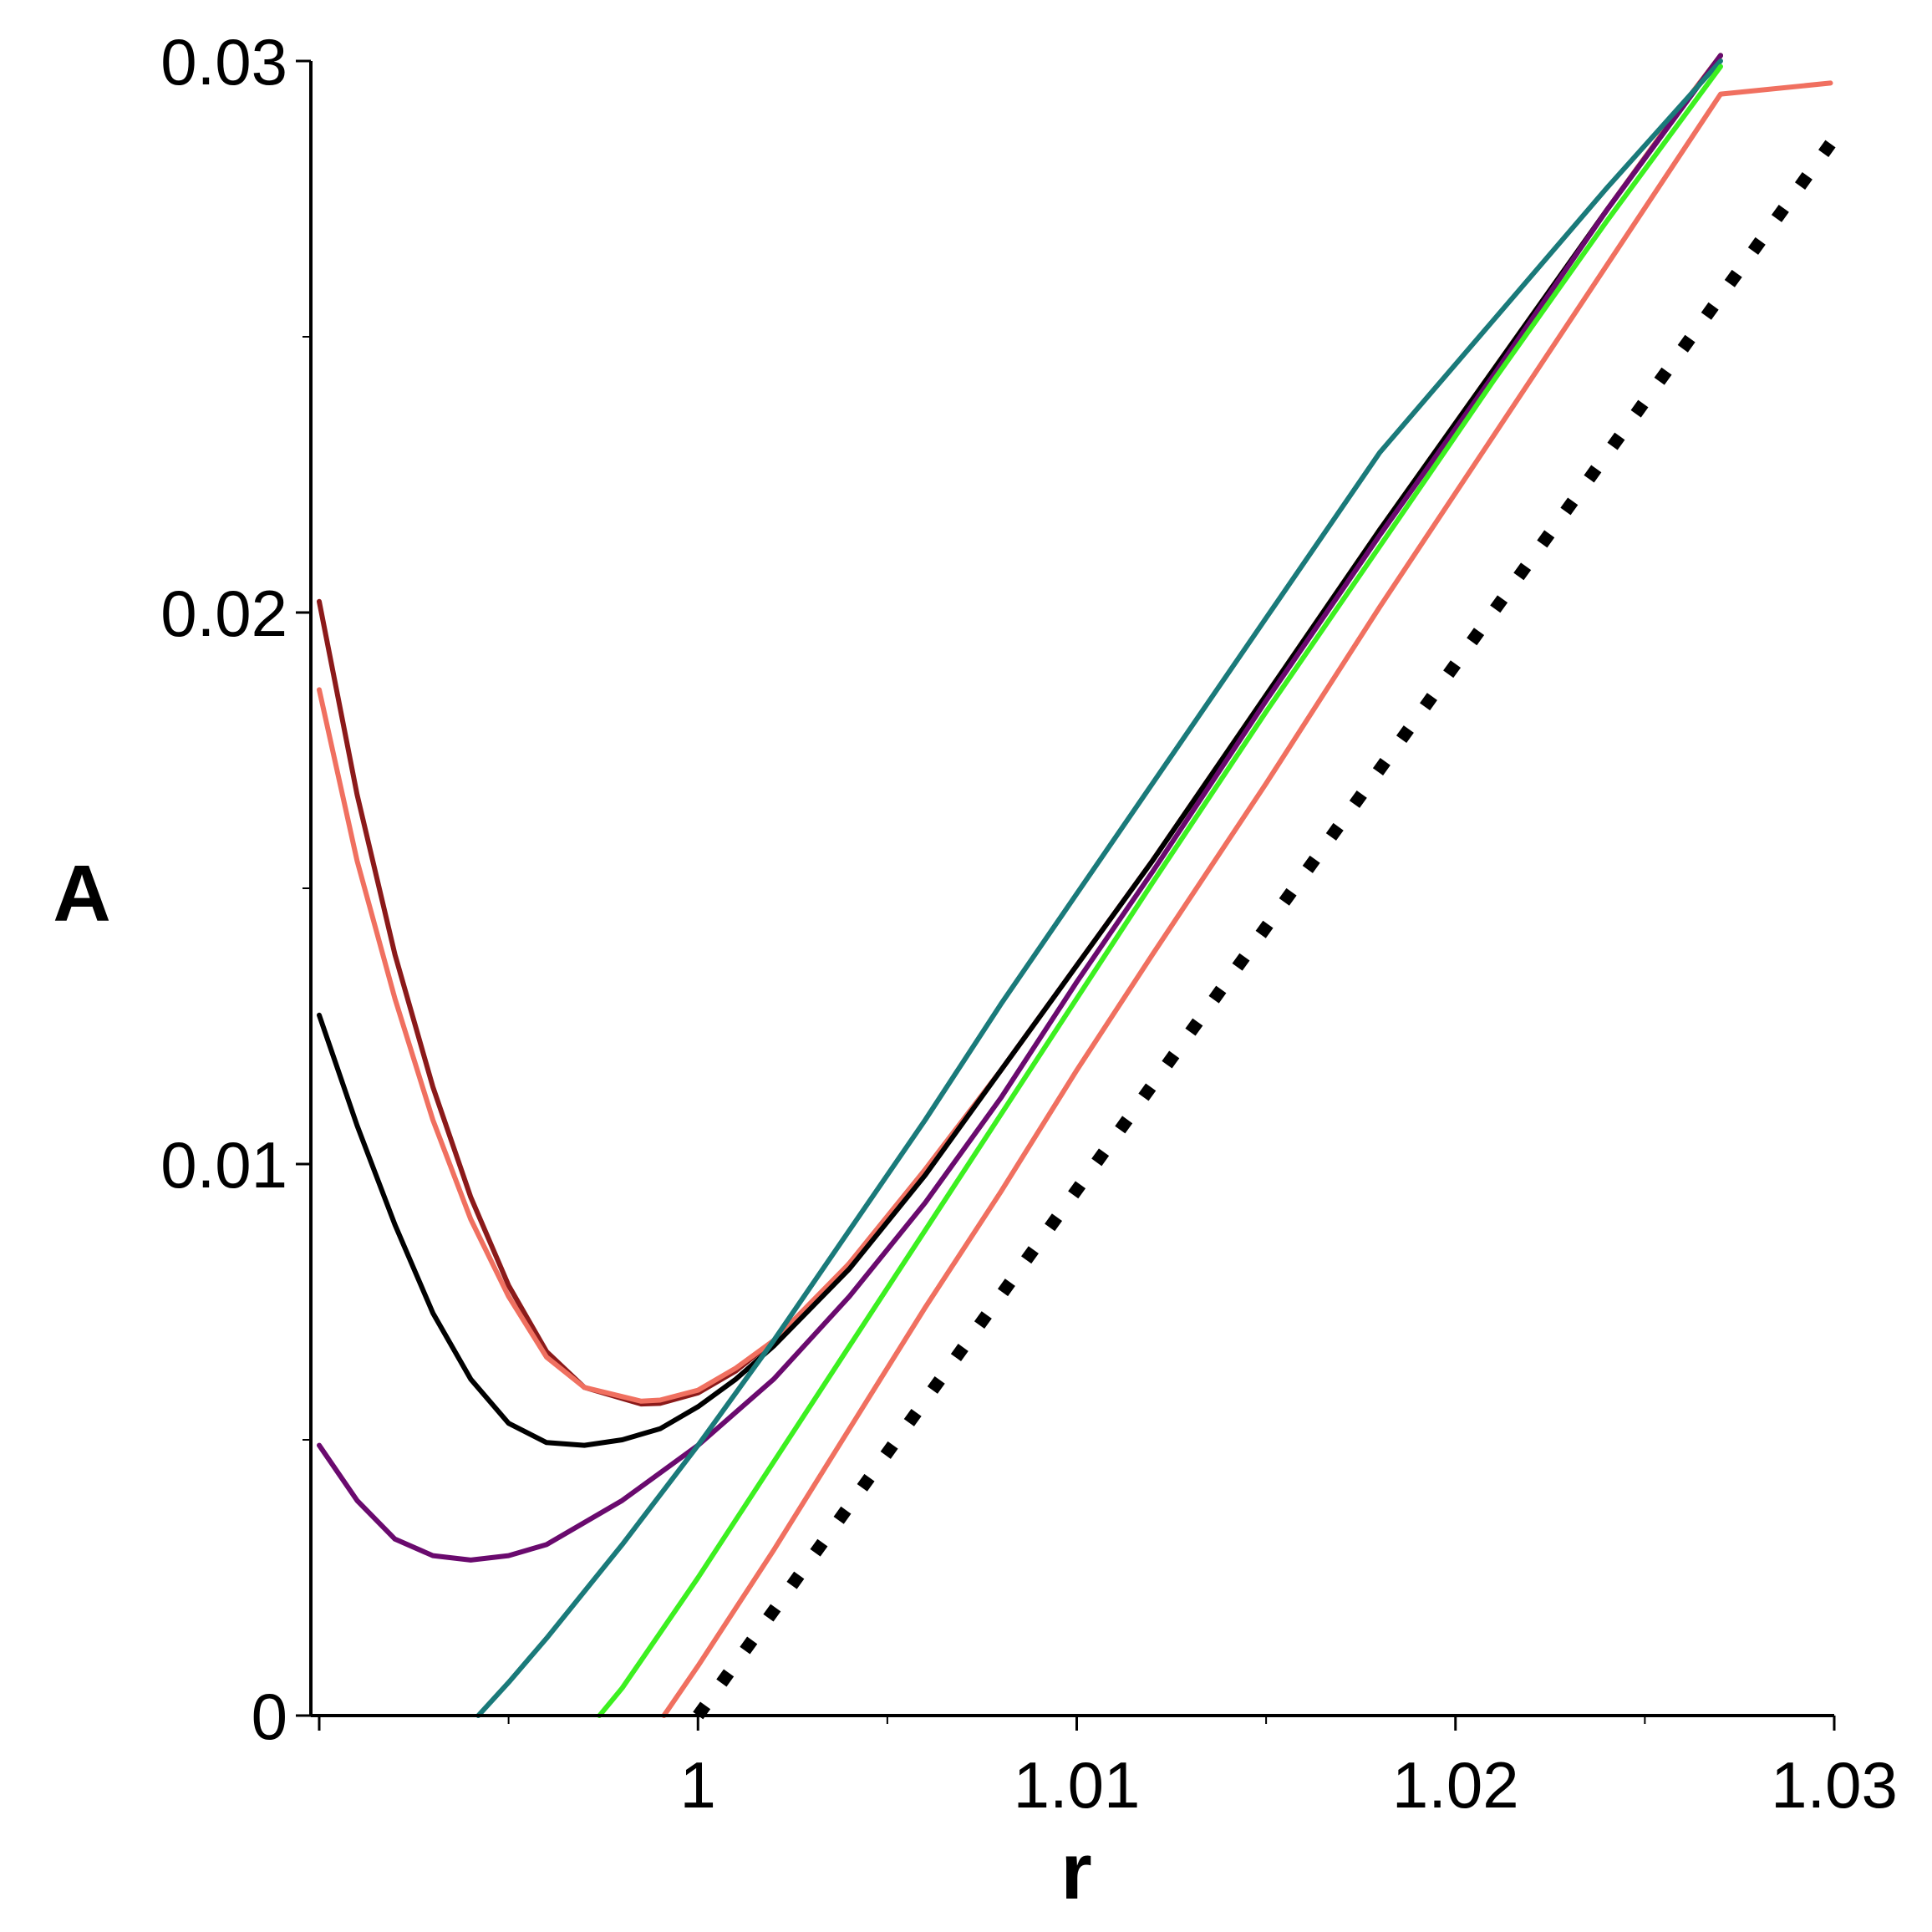 The height and width of the screenshot is (1932, 1932). Describe the element at coordinates (1834, 1785) in the screenshot. I see `x-tick-label: 1.03` at that location.